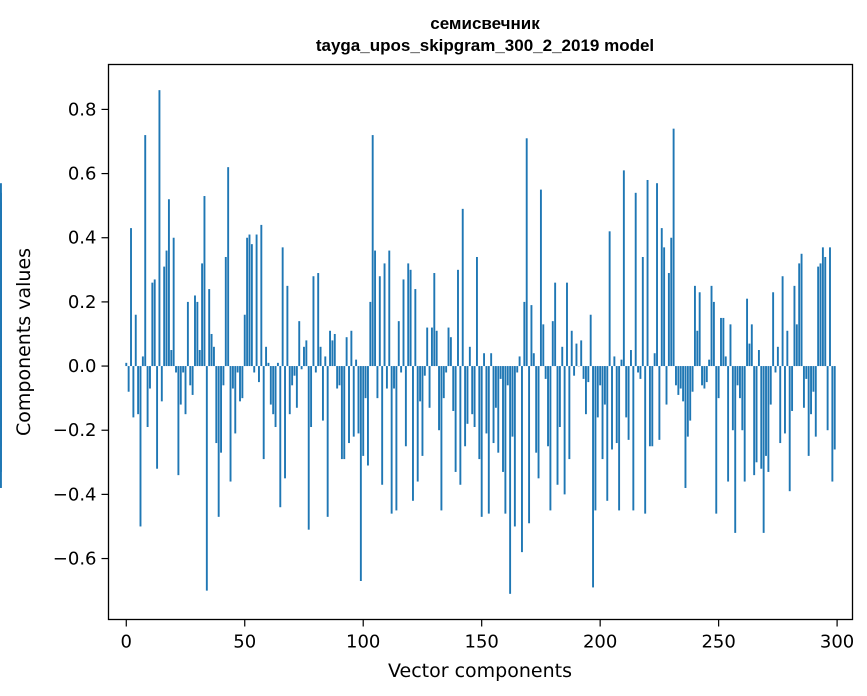 Image resolution: width=867 pixels, height=696 pixels. I want to click on x-tick-label: 150, so click(482, 642).